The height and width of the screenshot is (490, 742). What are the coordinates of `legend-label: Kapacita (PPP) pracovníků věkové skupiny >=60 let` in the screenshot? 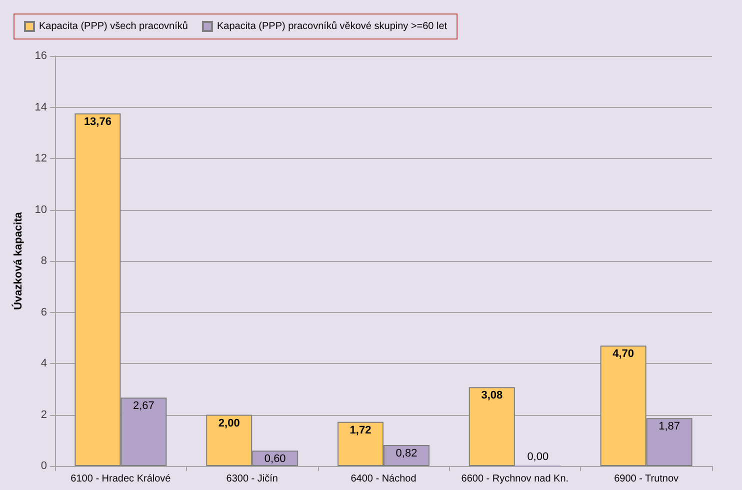 It's located at (332, 26).